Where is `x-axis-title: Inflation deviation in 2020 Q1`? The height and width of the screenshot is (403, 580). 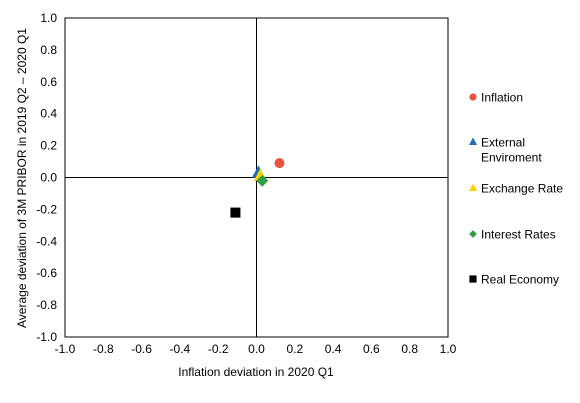 x-axis-title: Inflation deviation in 2020 Q1 is located at coordinates (256, 372).